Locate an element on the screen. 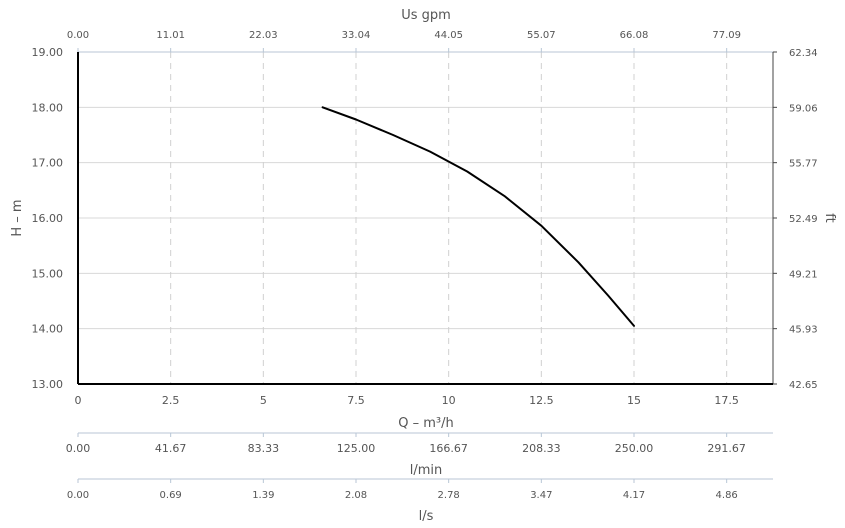  top-axis-title: Us gpm is located at coordinates (426, 15).